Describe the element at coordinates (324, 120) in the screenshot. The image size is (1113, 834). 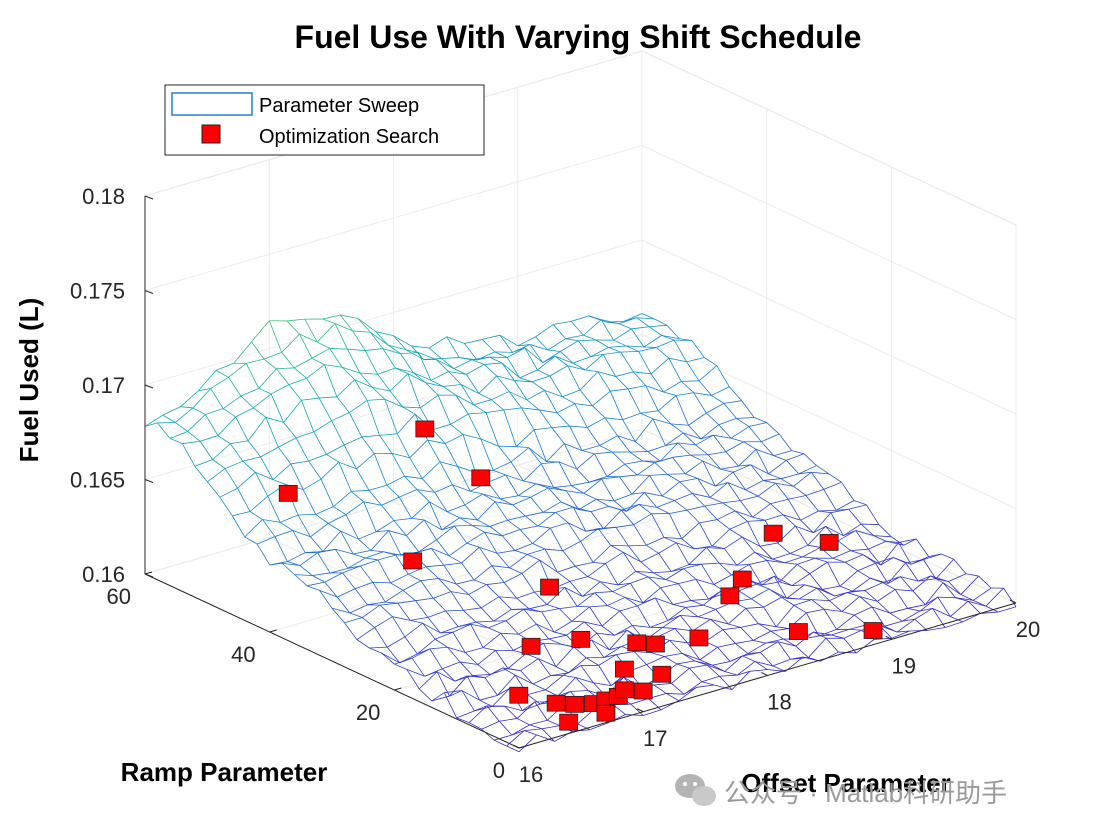
I see `legend: Parameter Sweep Optimization Search` at that location.